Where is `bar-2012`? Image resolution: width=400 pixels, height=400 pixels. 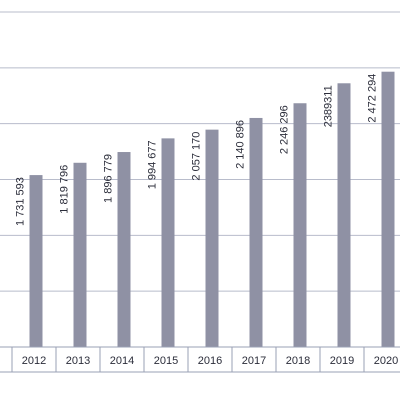 bar-2012 is located at coordinates (36, 261).